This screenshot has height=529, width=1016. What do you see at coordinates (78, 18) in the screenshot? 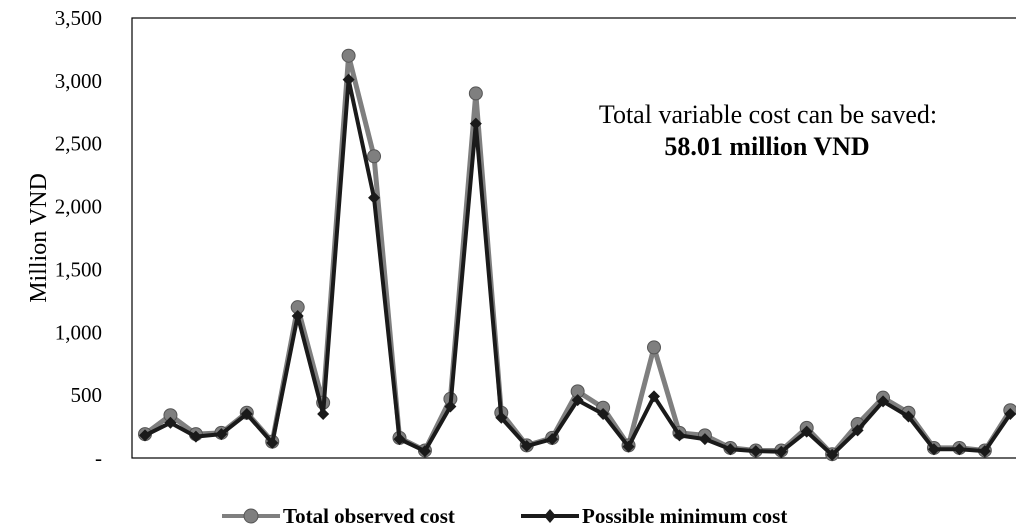
I see `y-tick-label: 3,500` at bounding box center [78, 18].